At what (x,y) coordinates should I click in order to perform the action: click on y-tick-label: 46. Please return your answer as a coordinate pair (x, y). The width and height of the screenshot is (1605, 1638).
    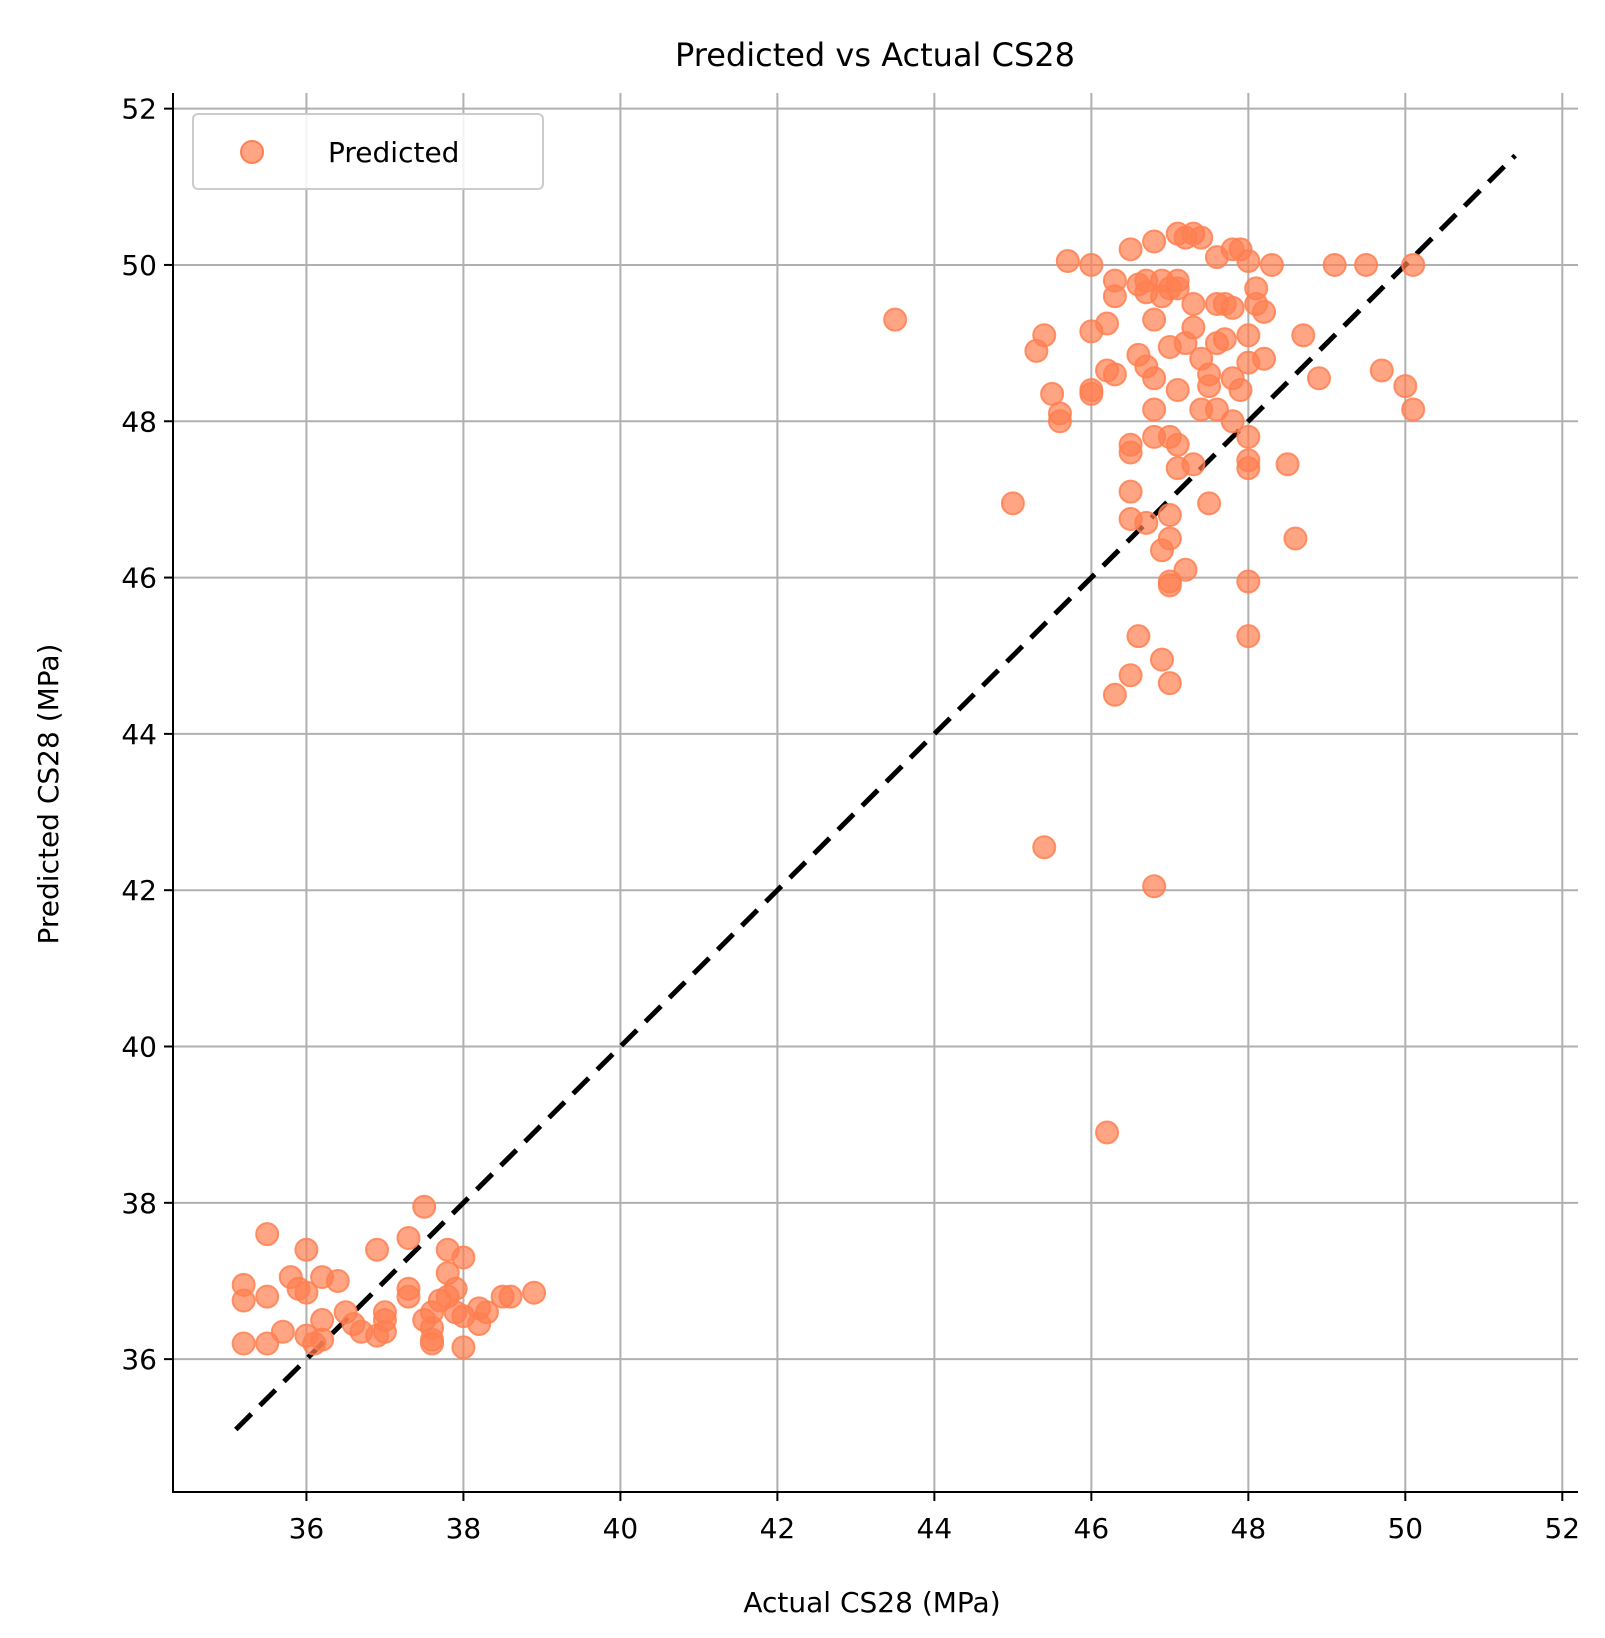
    Looking at the image, I should click on (139, 578).